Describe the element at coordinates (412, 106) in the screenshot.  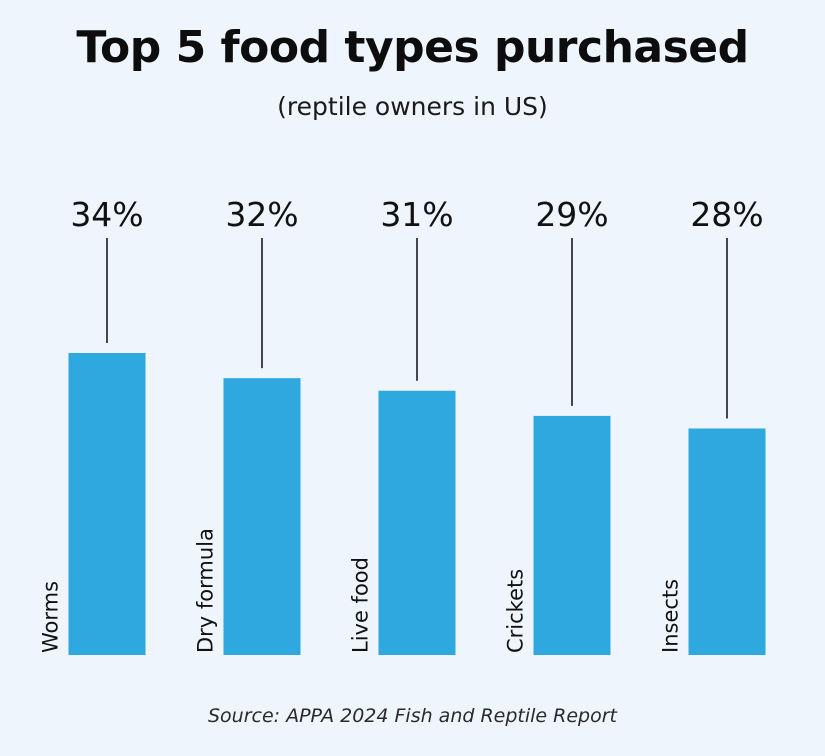
I see `chart-subtitle: (reptile owners in US)` at that location.